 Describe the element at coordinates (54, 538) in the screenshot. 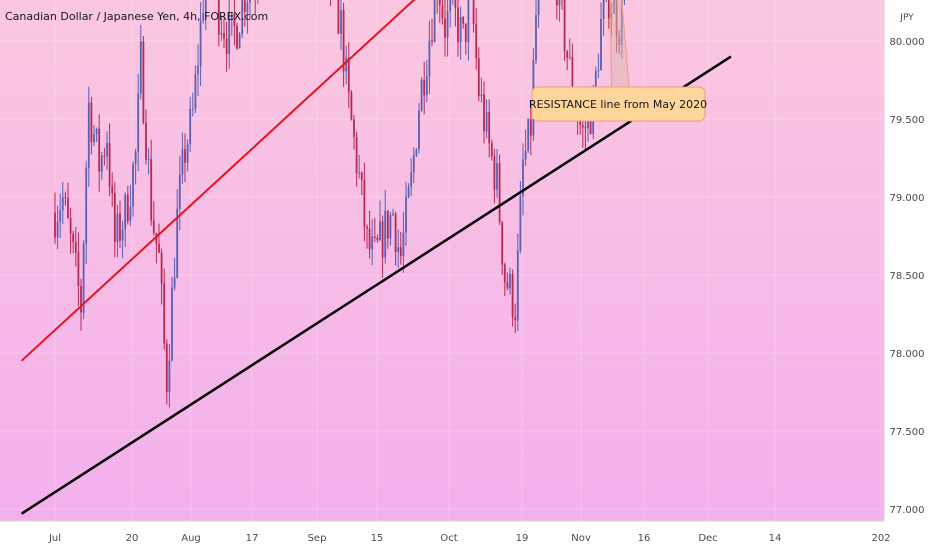

I see `x-tick-label: Jul` at that location.